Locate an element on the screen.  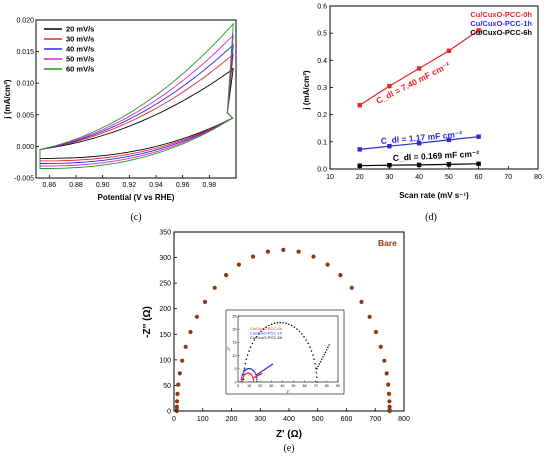
panel-c-legend-label: 50 mV/s is located at coordinates (80, 59).